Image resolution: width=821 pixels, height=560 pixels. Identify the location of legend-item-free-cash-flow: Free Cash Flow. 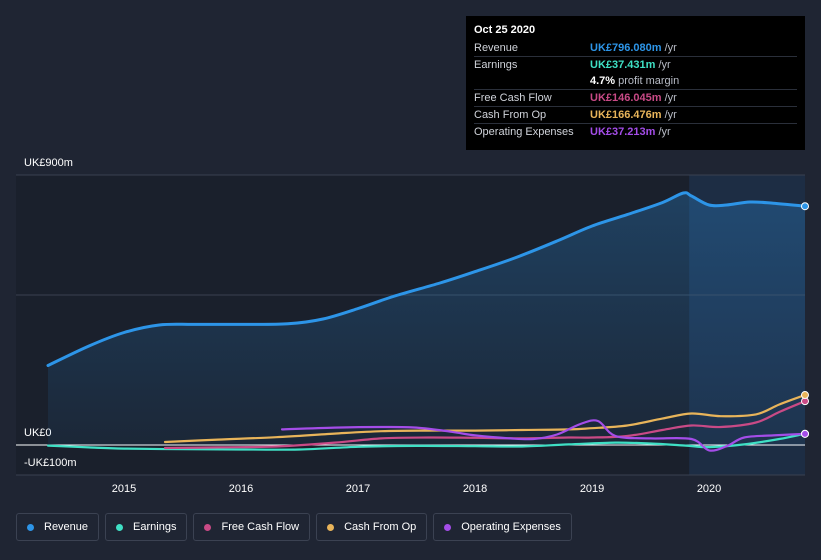
(252, 527).